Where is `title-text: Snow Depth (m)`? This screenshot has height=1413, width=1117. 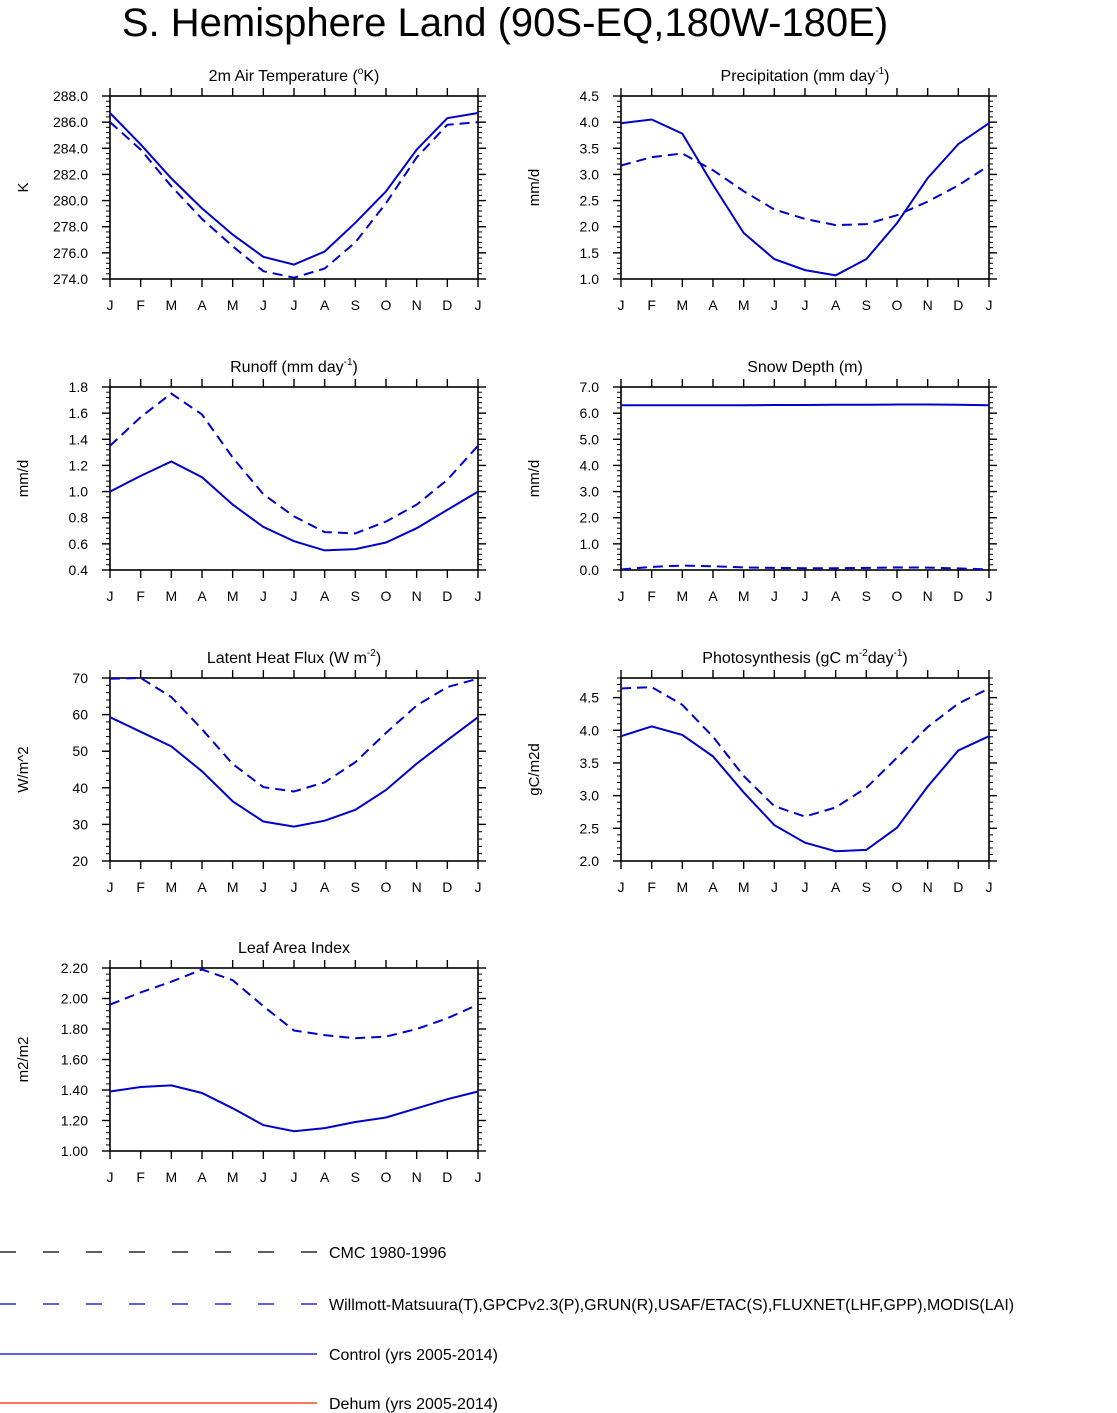
title-text: Snow Depth (m) is located at coordinates (805, 367).